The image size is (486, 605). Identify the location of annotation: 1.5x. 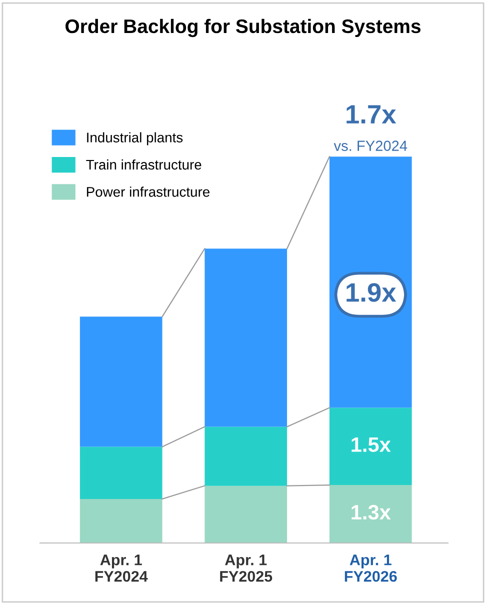
(371, 444).